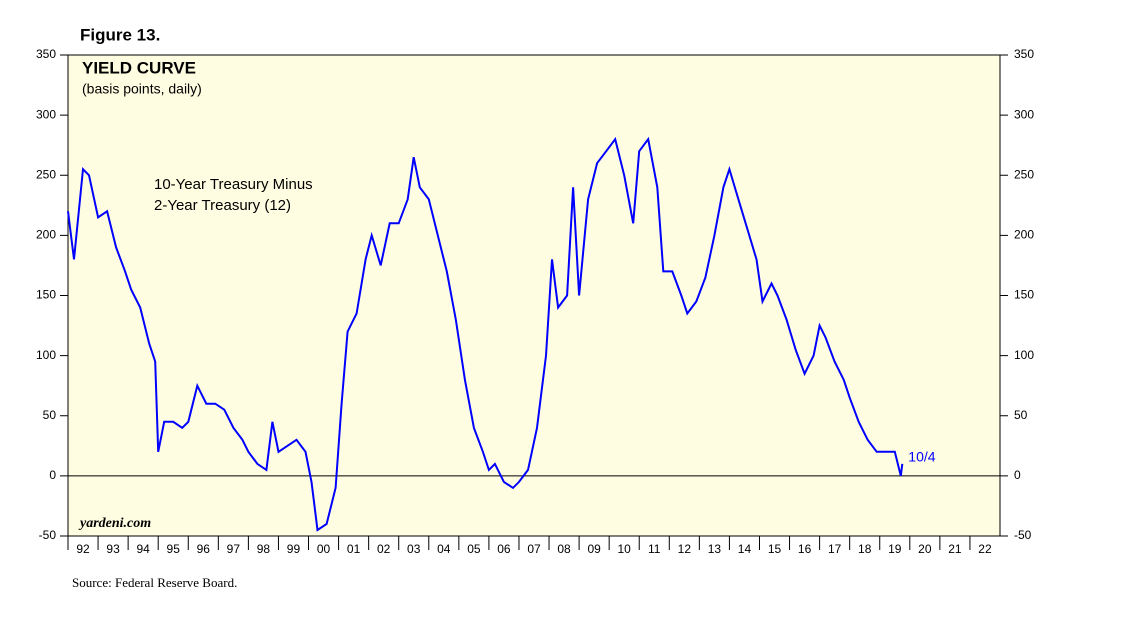  What do you see at coordinates (83, 549) in the screenshot?
I see `x-tick-label: 92` at bounding box center [83, 549].